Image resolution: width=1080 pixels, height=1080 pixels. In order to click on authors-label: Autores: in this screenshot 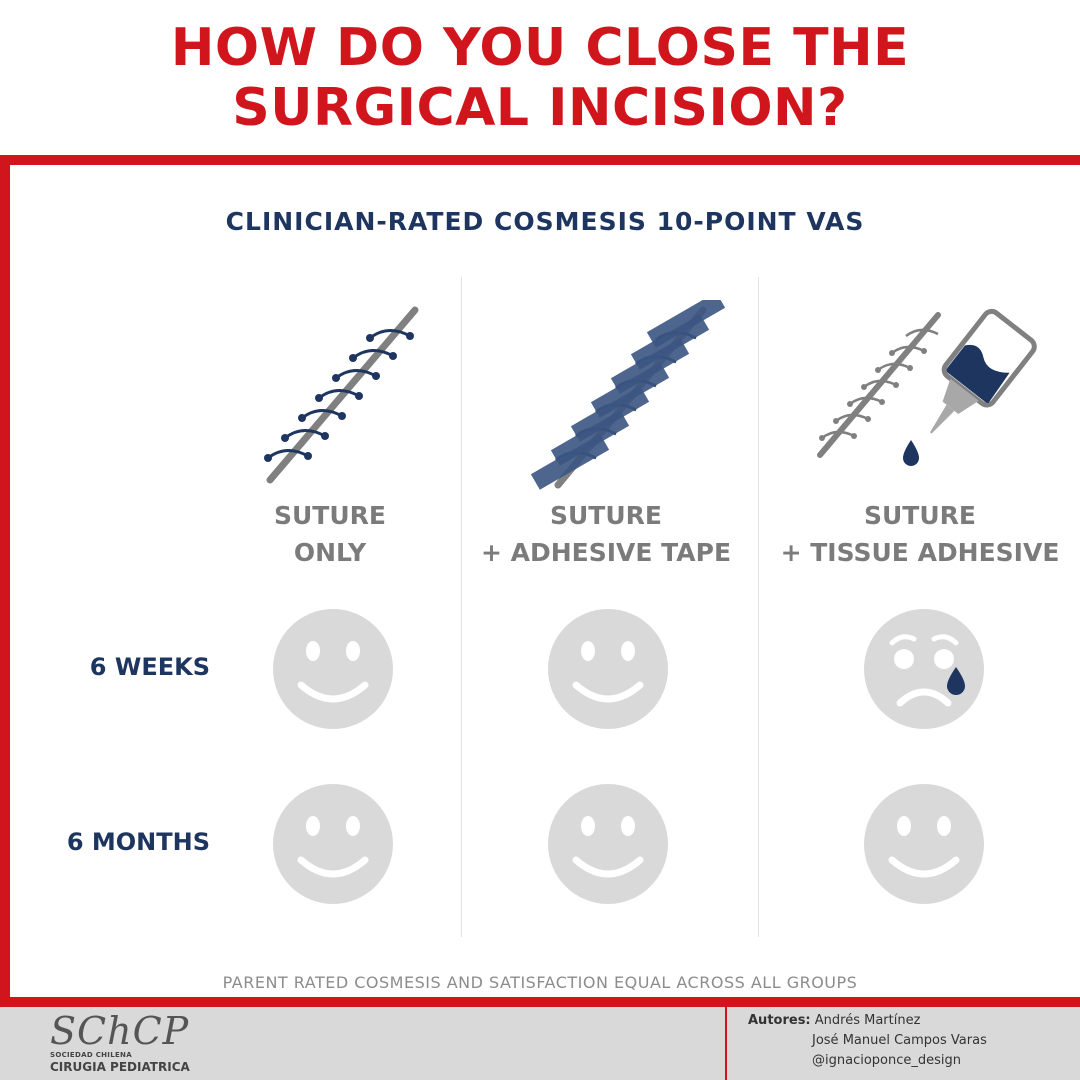, I will do `click(779, 1020)`.